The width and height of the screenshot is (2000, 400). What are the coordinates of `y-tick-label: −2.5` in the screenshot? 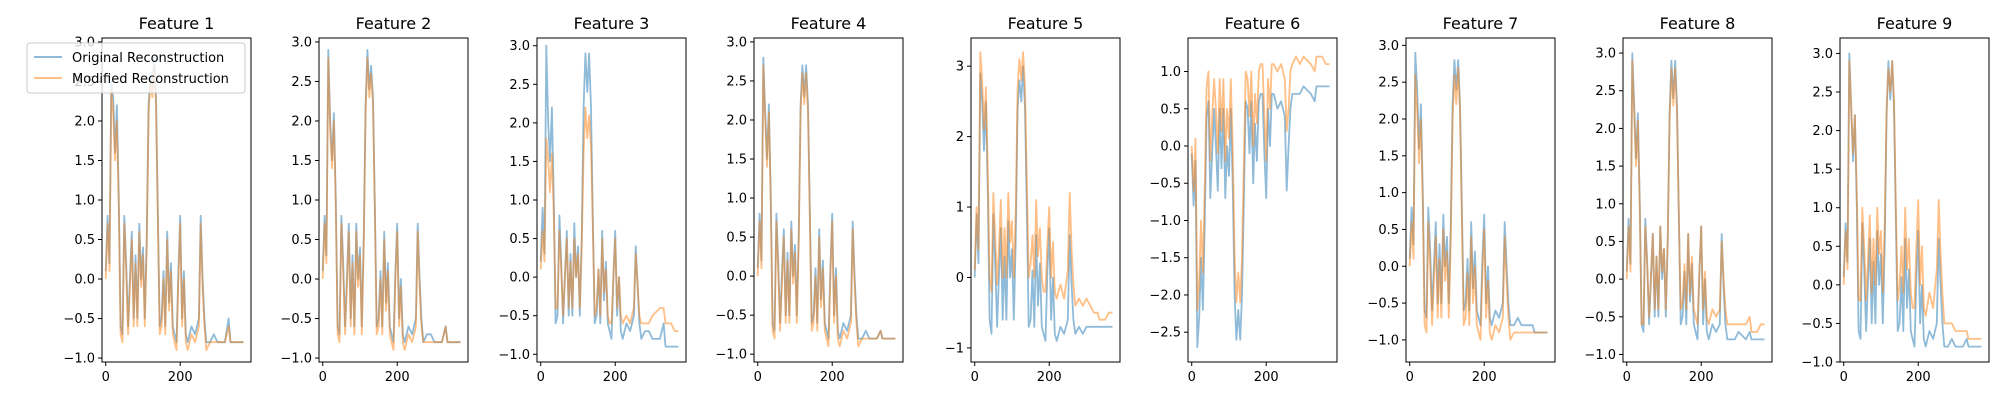 It's located at (1165, 333).